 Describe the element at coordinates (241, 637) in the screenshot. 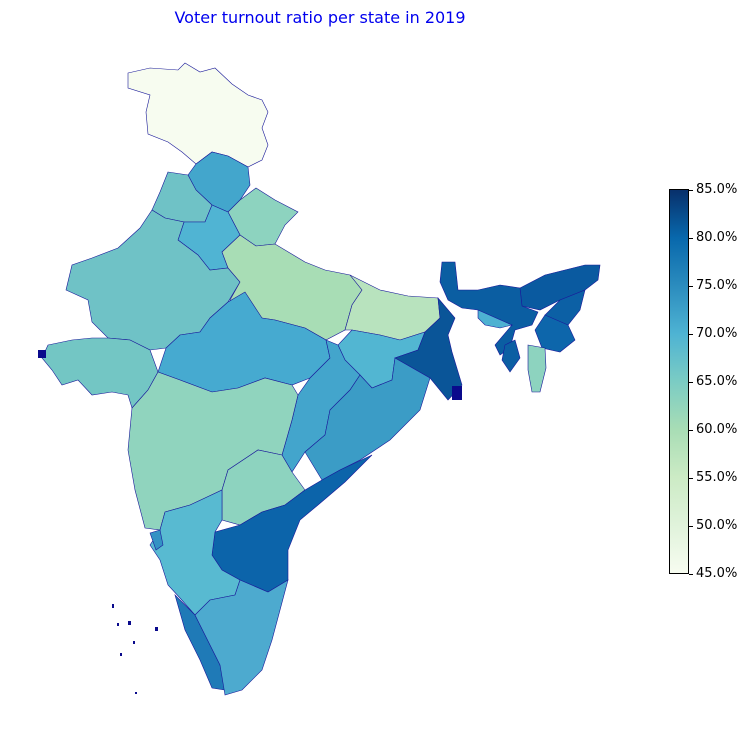

I see `state-tamil-nadu` at that location.